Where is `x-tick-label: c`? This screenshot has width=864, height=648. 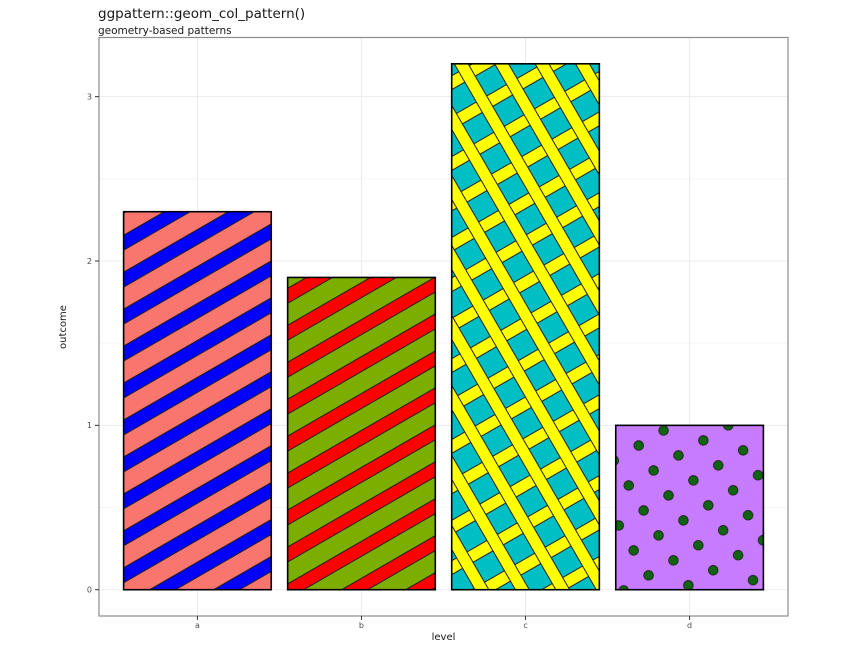
x-tick-label: c is located at coordinates (525, 625).